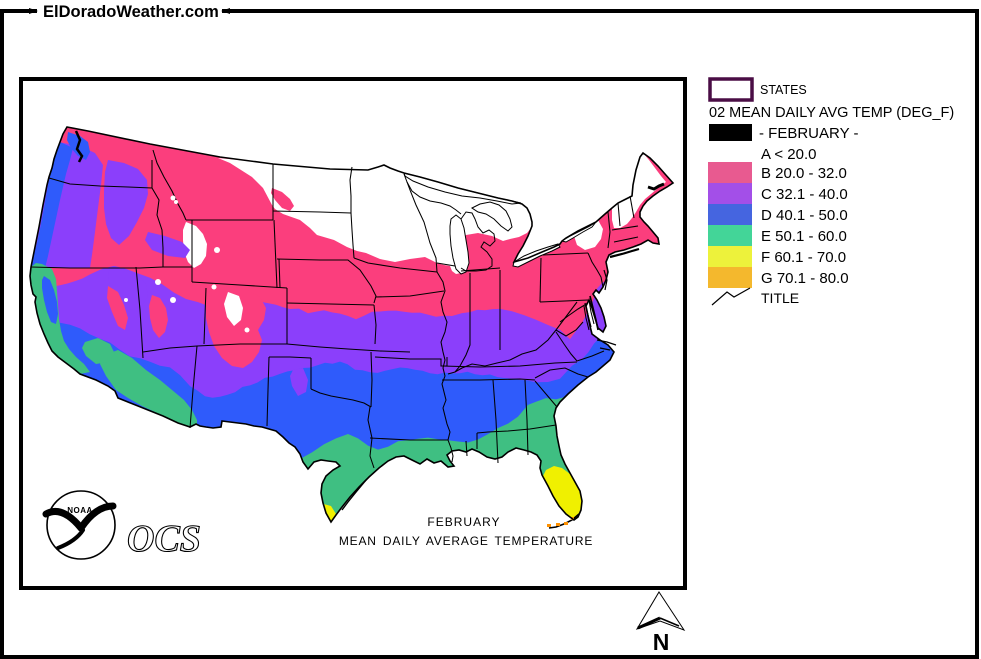 This screenshot has width=981, height=659. What do you see at coordinates (804, 236) in the screenshot?
I see `svg-text: E 50.1 - 60.0` at bounding box center [804, 236].